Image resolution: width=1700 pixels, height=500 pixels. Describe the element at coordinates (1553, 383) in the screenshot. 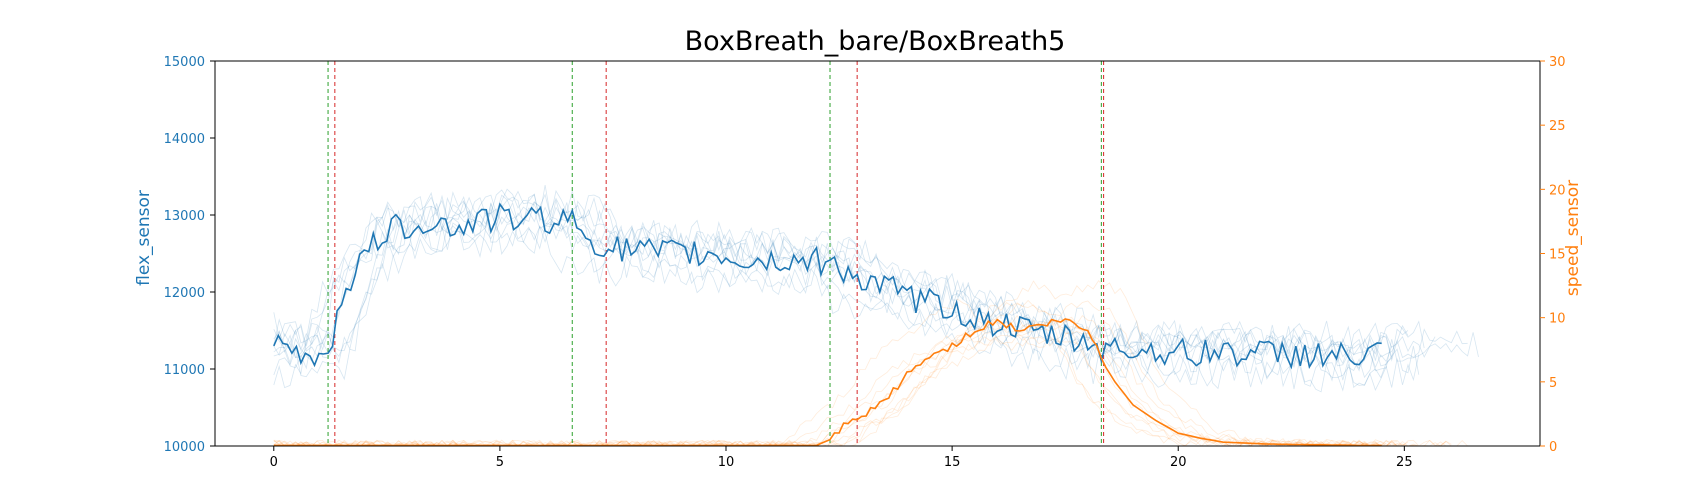

I see `y-tick-label-right: 5` at that location.